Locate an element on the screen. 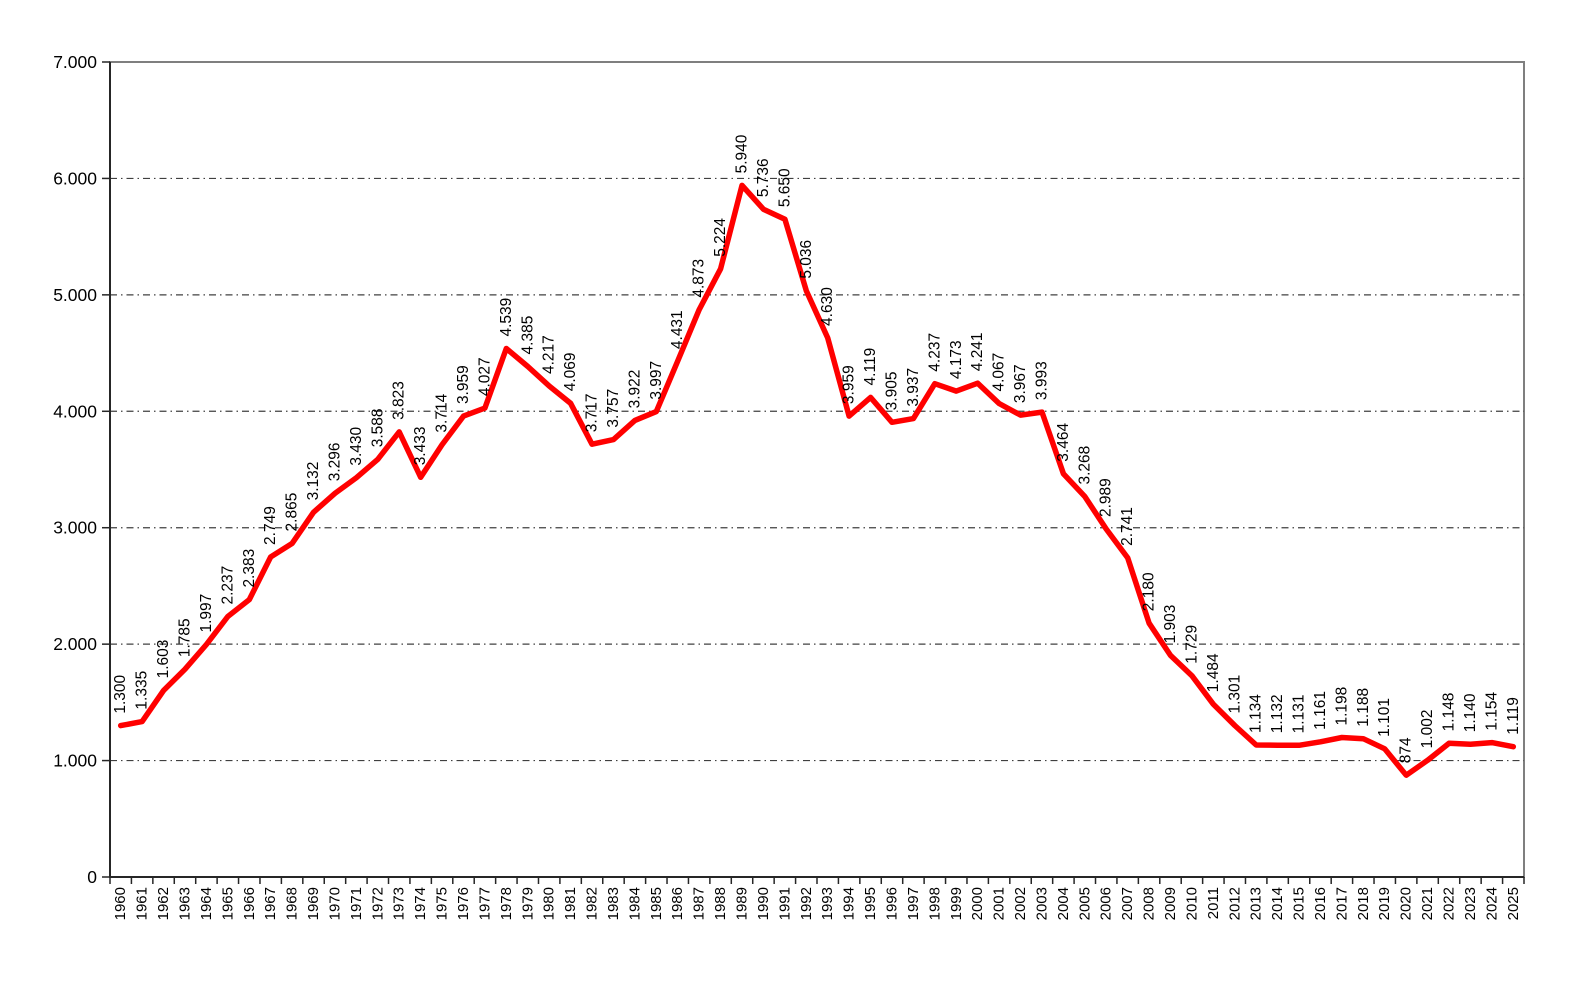 The width and height of the screenshot is (1587, 1000). data-point-label: 5.224 is located at coordinates (720, 237).